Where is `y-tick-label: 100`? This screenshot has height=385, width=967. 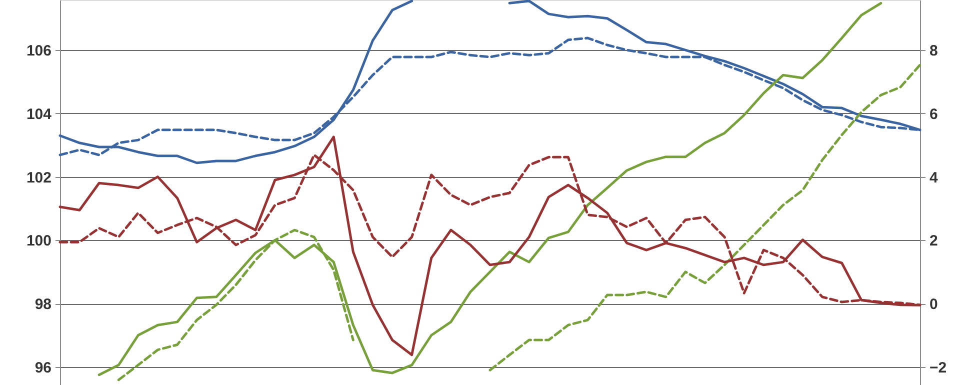
y-tick-label: 100 is located at coordinates (39, 241).